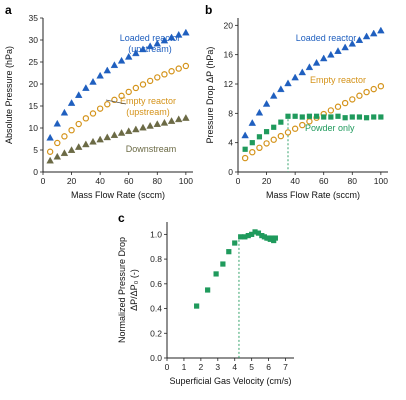 This screenshot has width=406, height=400. I want to click on x-tick-label: 40, so click(100, 181).